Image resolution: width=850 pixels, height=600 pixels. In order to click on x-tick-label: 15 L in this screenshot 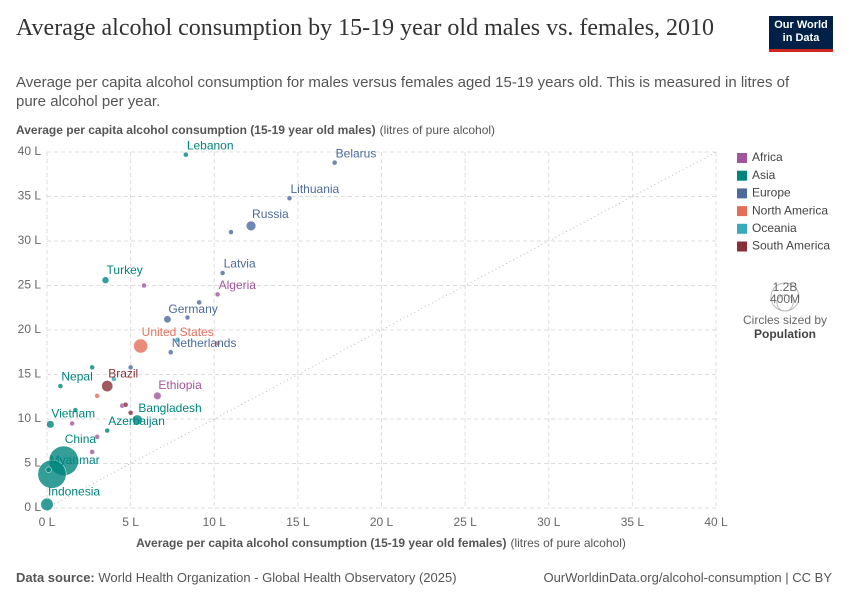, I will do `click(298, 522)`.